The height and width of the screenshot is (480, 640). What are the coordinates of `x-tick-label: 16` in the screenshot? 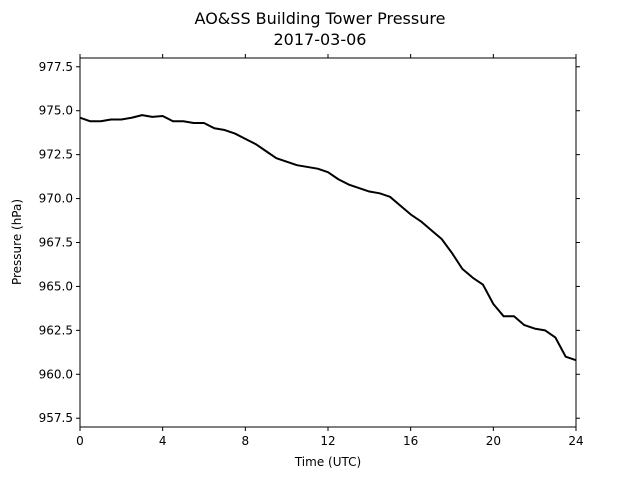 It's located at (410, 441).